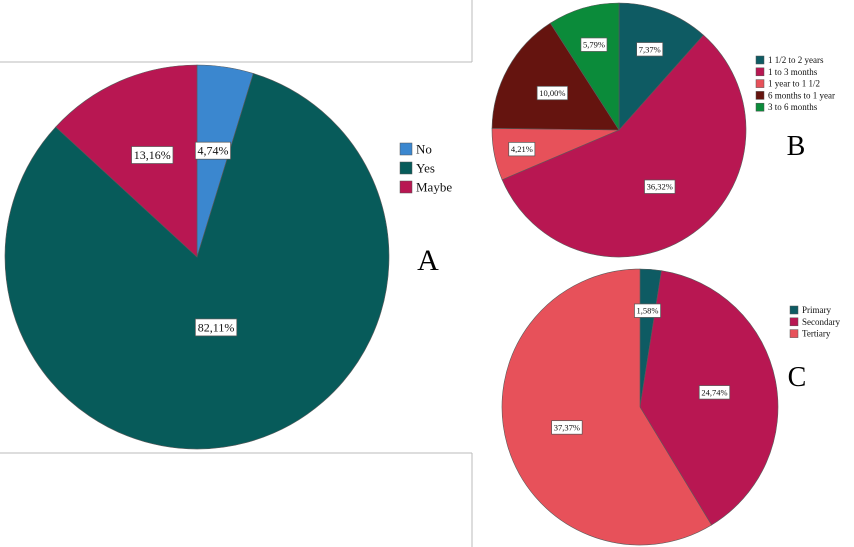  What do you see at coordinates (796, 146) in the screenshot?
I see `panel-letter-b: B` at bounding box center [796, 146].